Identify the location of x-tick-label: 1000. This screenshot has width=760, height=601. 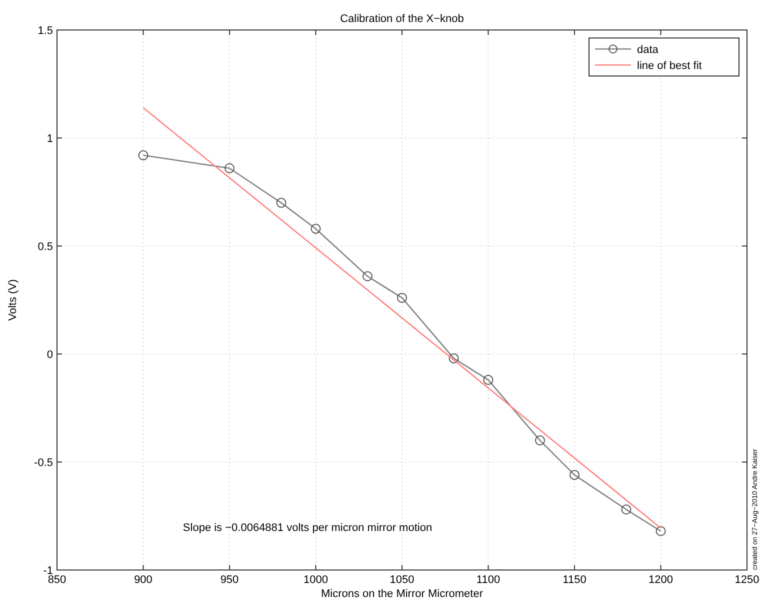
(316, 580).